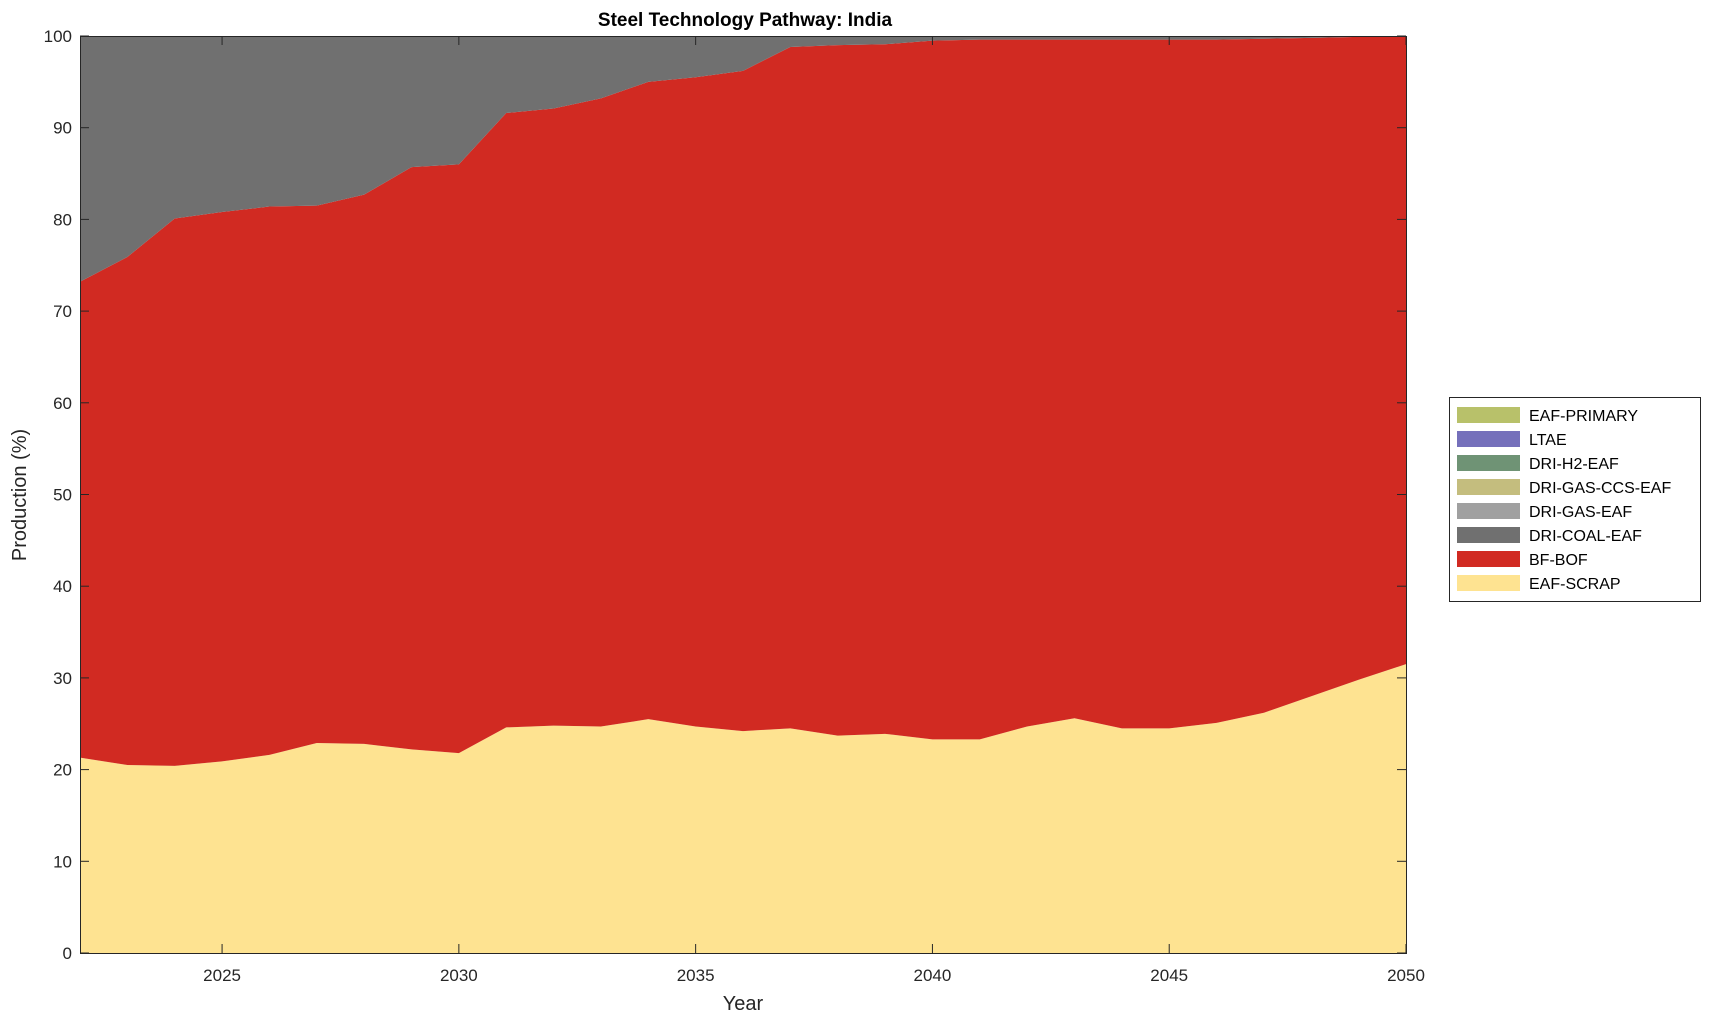  What do you see at coordinates (1488, 463) in the screenshot?
I see `legend-swatch-dri-h2-eaf` at bounding box center [1488, 463].